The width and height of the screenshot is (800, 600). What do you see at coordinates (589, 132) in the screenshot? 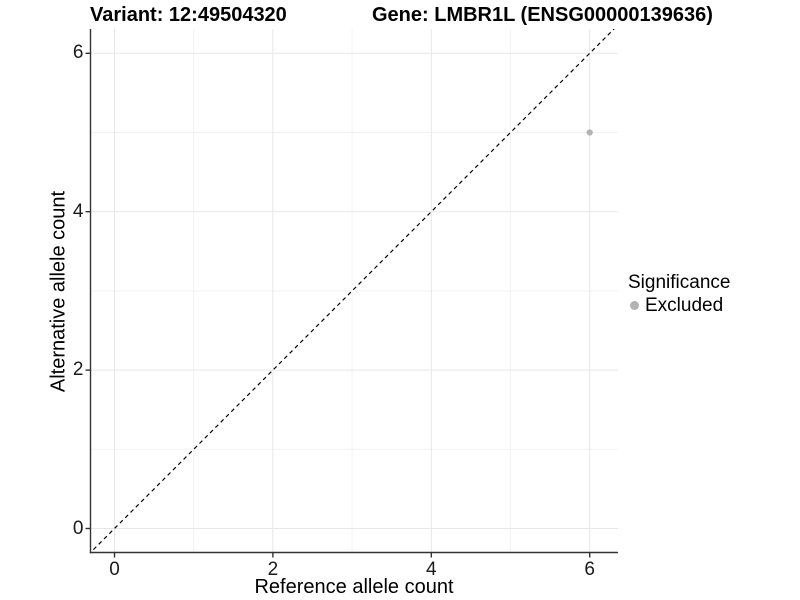
I see `data-point` at bounding box center [589, 132].